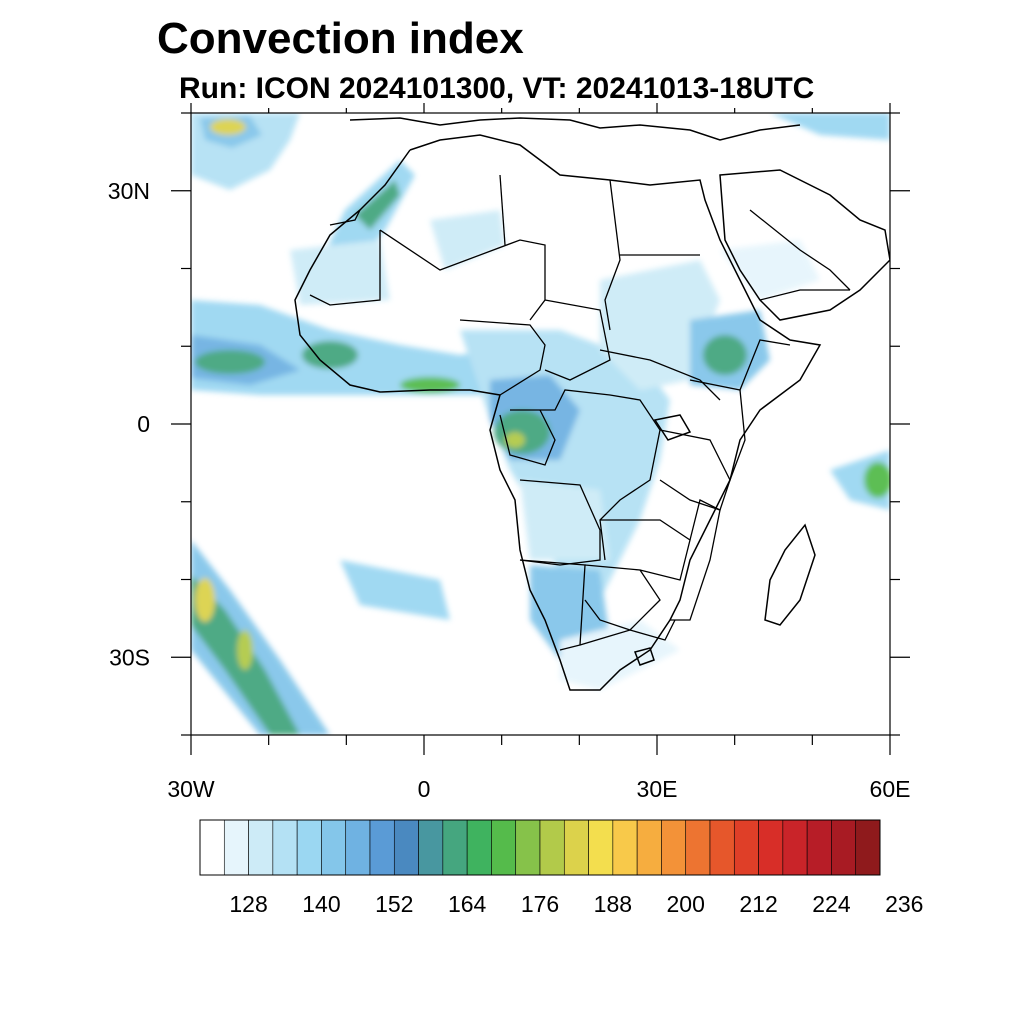 Image resolution: width=1024 pixels, height=1024 pixels. What do you see at coordinates (831, 904) in the screenshot?
I see `colorbar-label: 224` at bounding box center [831, 904].